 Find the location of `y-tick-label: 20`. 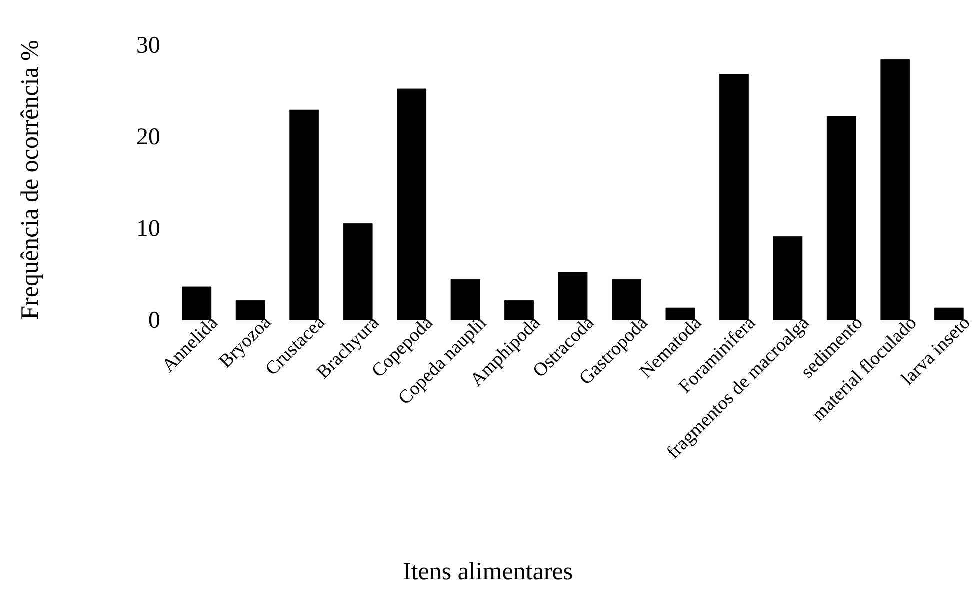

y-tick-label: 20 is located at coordinates (149, 136).